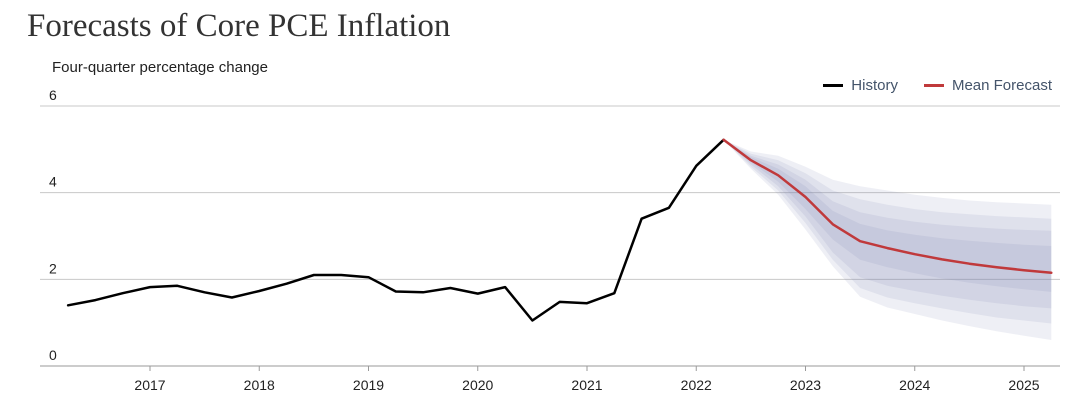 The image size is (1080, 419). I want to click on x-tick-label-2021: 2021, so click(586, 385).